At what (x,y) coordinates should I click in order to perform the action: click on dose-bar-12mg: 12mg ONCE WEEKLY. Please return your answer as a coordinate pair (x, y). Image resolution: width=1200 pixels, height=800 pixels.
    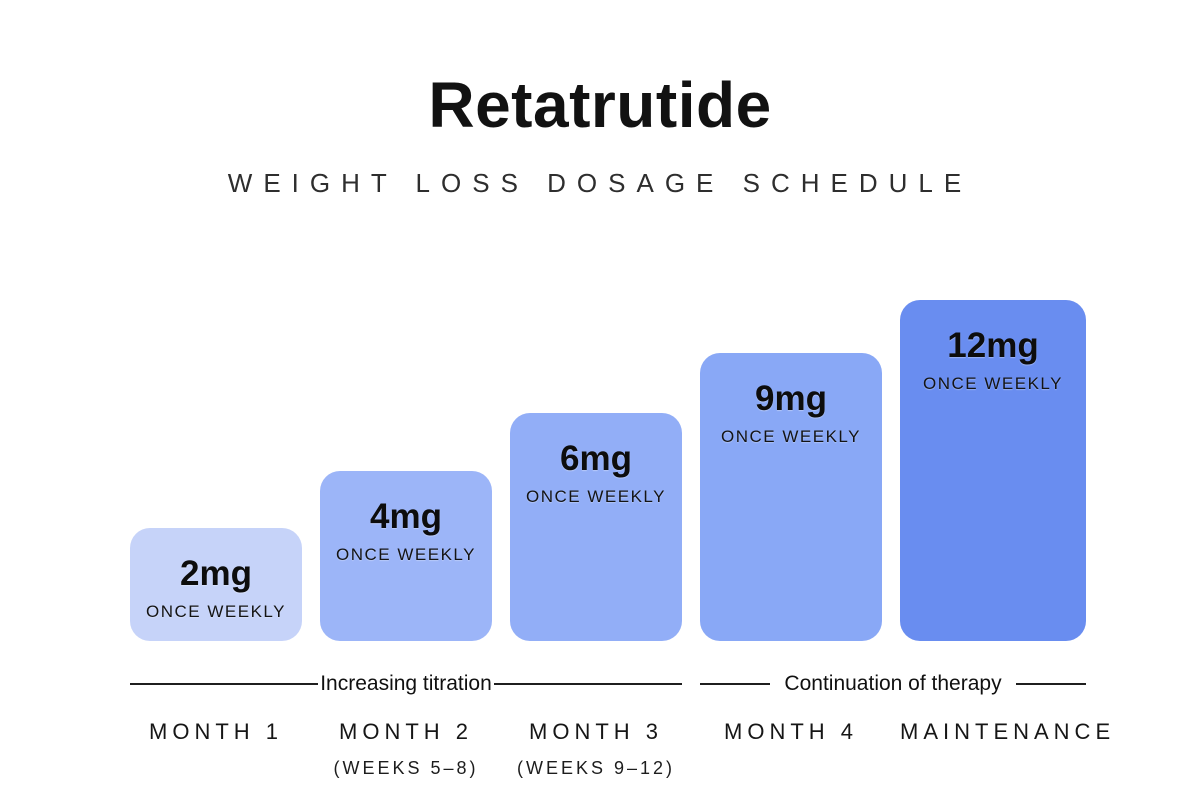
    Looking at the image, I should click on (993, 470).